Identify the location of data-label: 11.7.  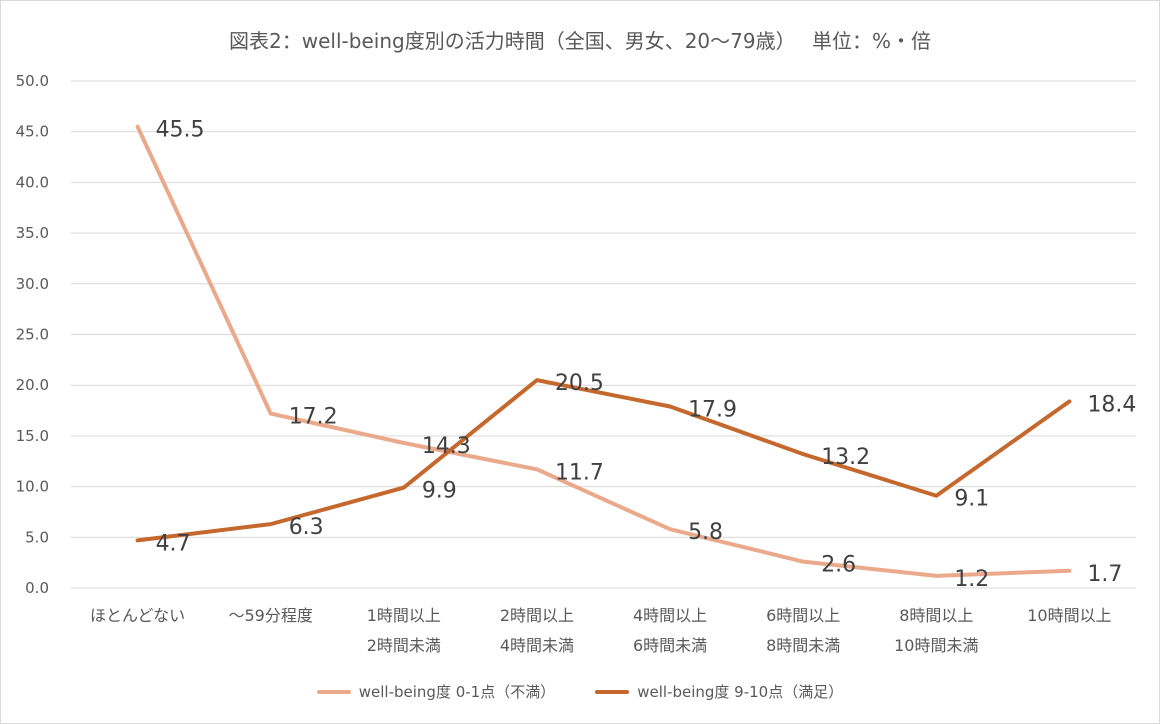
(579, 472).